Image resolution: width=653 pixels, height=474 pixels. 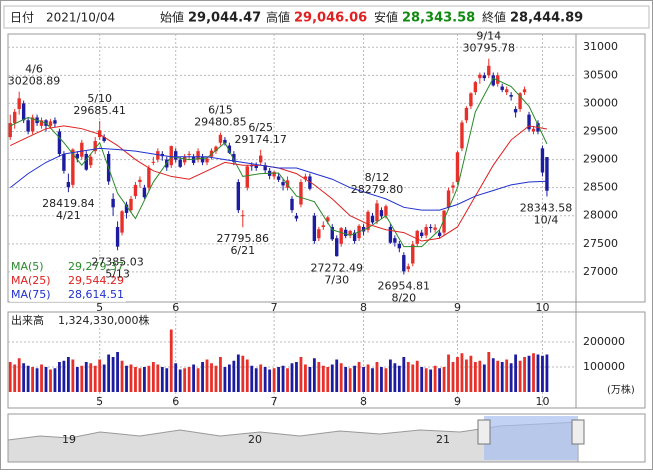 What do you see at coordinates (578, 432) in the screenshot?
I see `navigator-handle-right` at bounding box center [578, 432].